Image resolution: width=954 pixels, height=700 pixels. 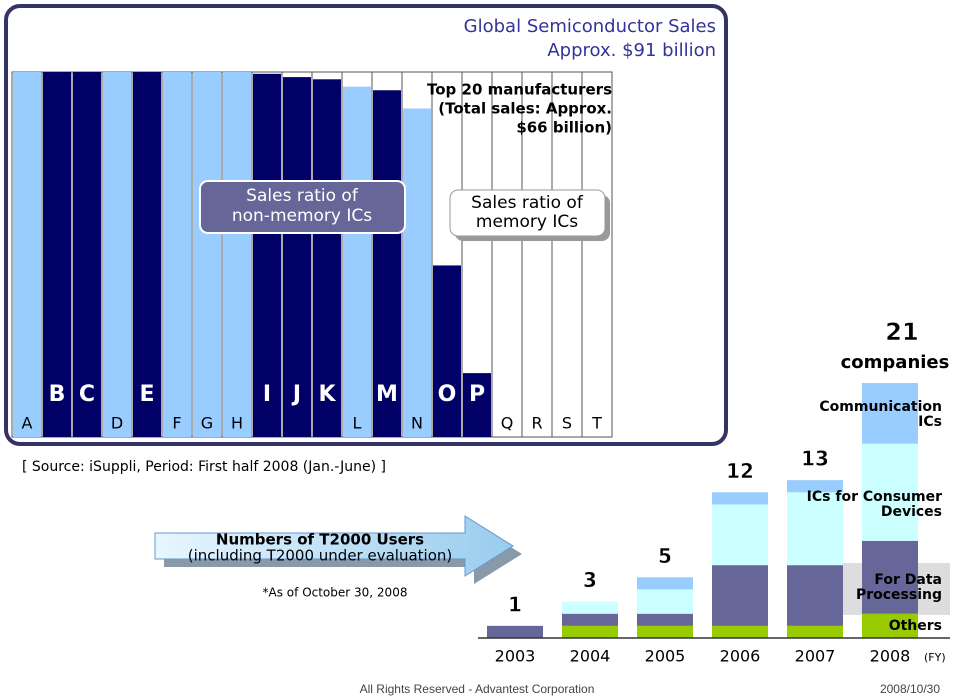 What do you see at coordinates (536, 423) in the screenshot?
I see `category-label: R` at bounding box center [536, 423].